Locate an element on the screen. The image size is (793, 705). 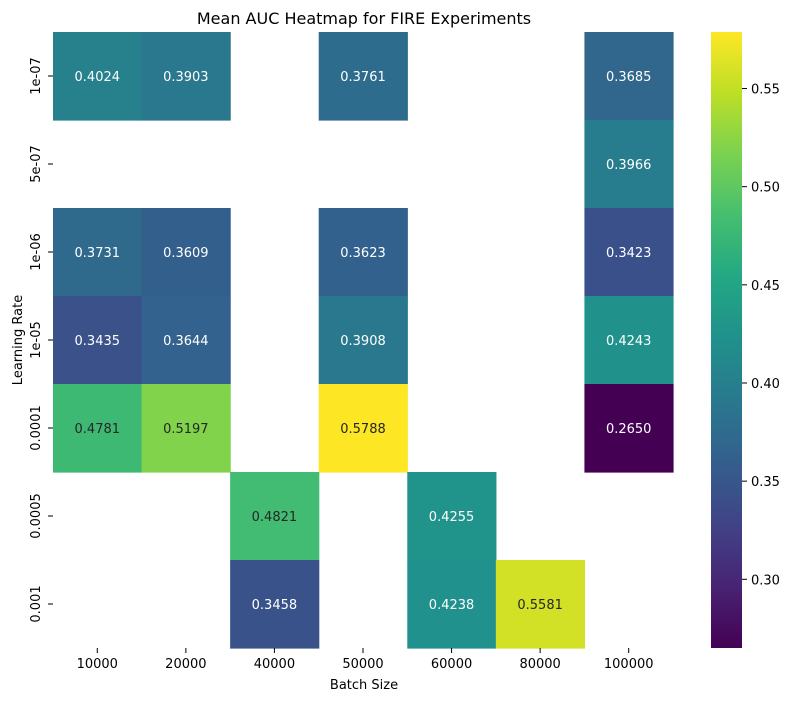
colorbar-tick-label: 0.35 is located at coordinates (765, 482).